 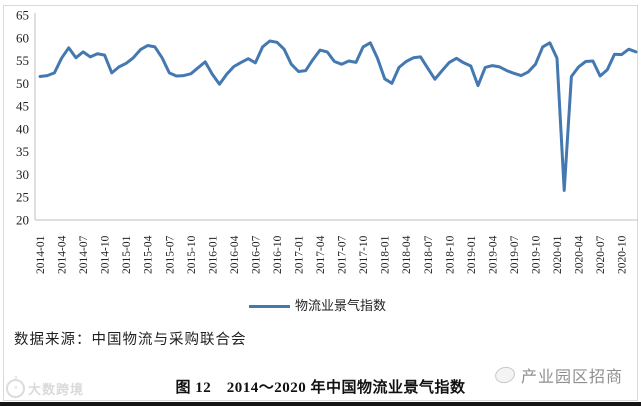 What do you see at coordinates (149, 254) in the screenshot?
I see `svg-text: 2015-04` at bounding box center [149, 254].